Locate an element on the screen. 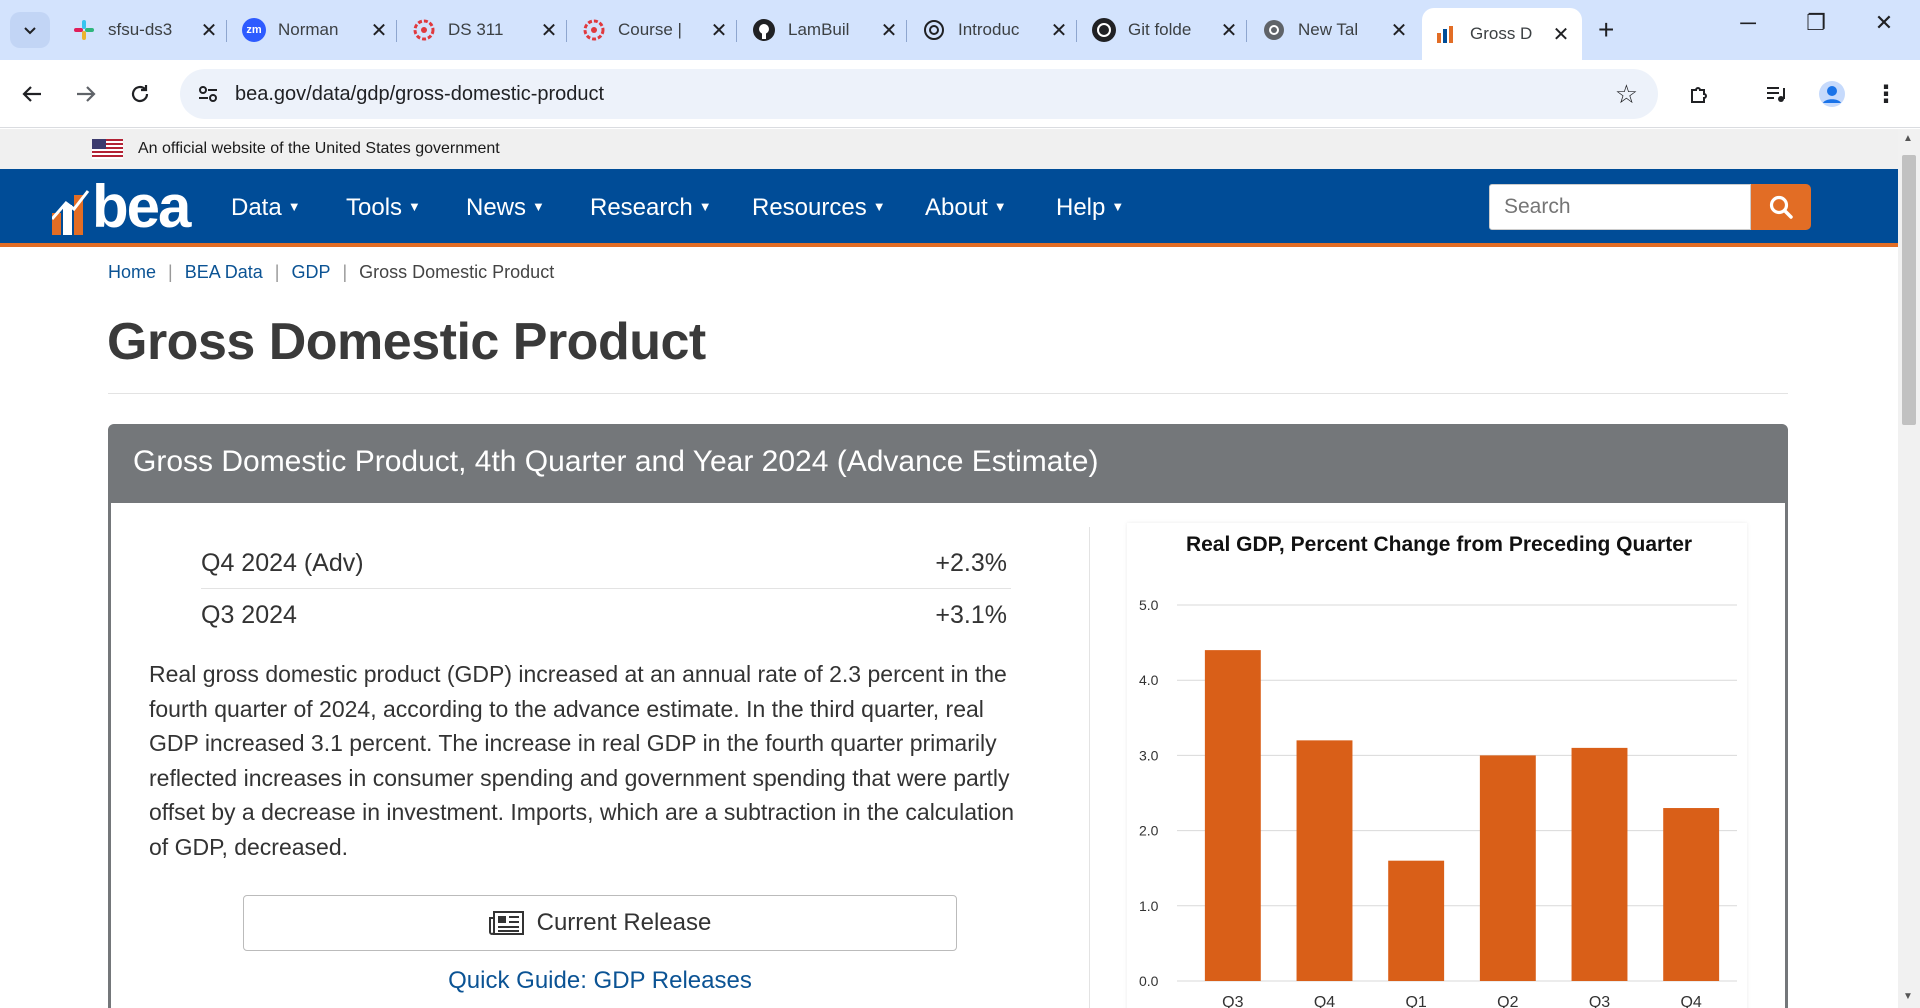 This screenshot has height=1008, width=1920. reload-icon is located at coordinates (140, 94).